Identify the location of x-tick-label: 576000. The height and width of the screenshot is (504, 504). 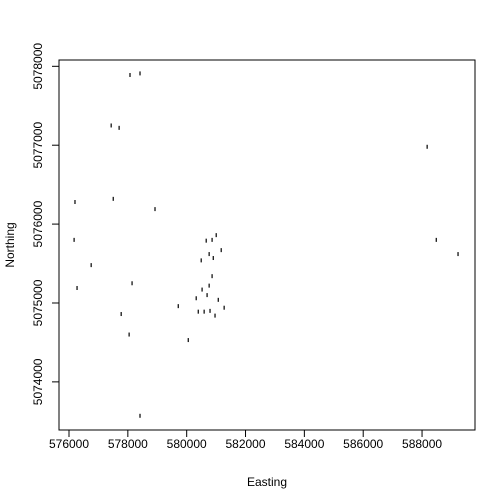
(69, 444).